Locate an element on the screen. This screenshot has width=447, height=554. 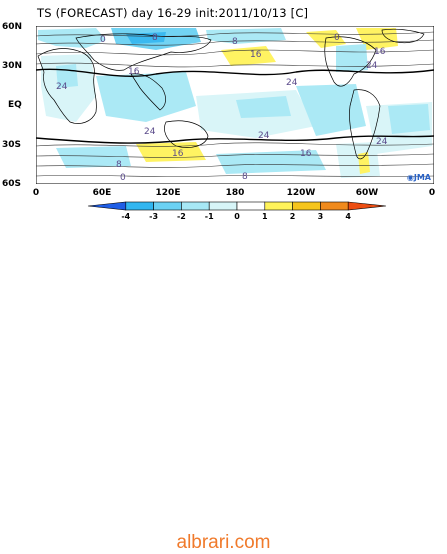
colorbar-svg: -4 -3 -2 -1 0 1 2 3 4 is located at coordinates (237, 211).